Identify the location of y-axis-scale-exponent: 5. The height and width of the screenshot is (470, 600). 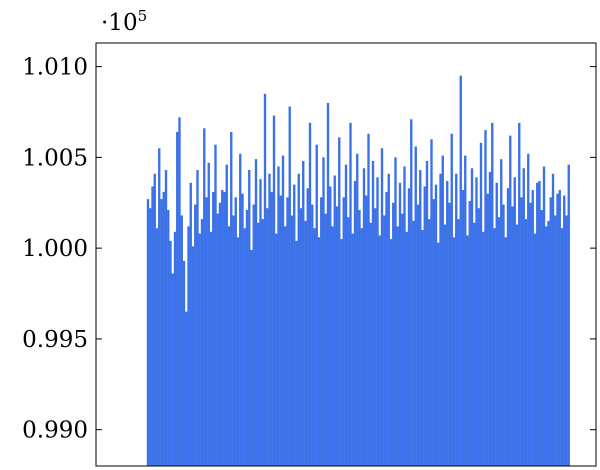
(143, 16).